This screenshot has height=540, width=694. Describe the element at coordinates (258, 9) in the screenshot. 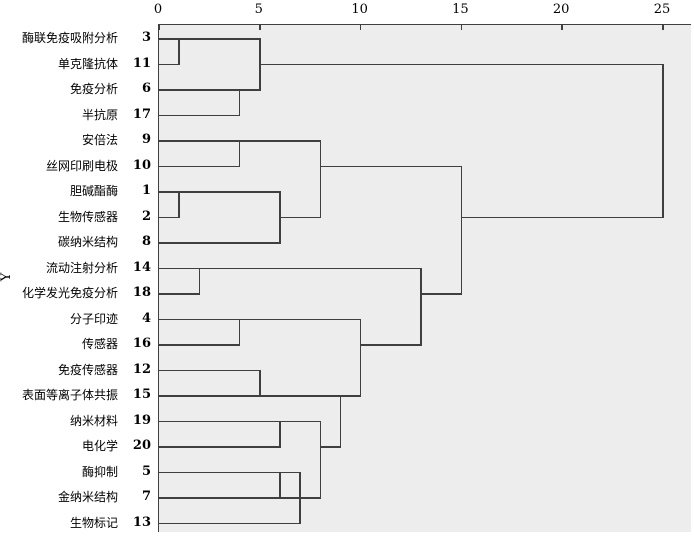

I see `x-axis-tick-label: 5` at that location.